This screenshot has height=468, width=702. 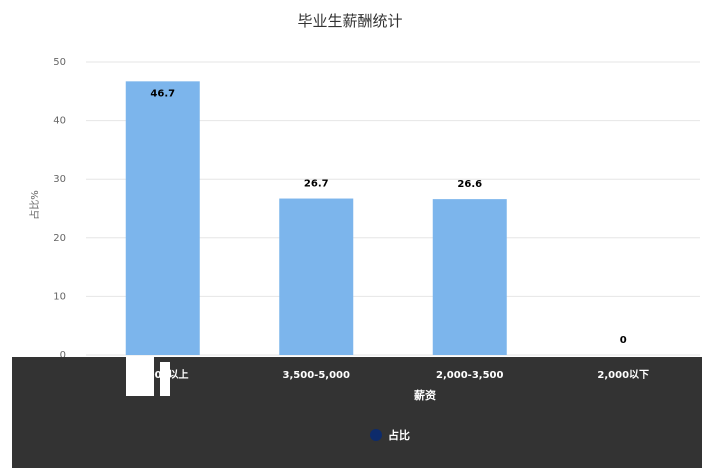 I want to click on data-label: 26.7, so click(x=316, y=184).